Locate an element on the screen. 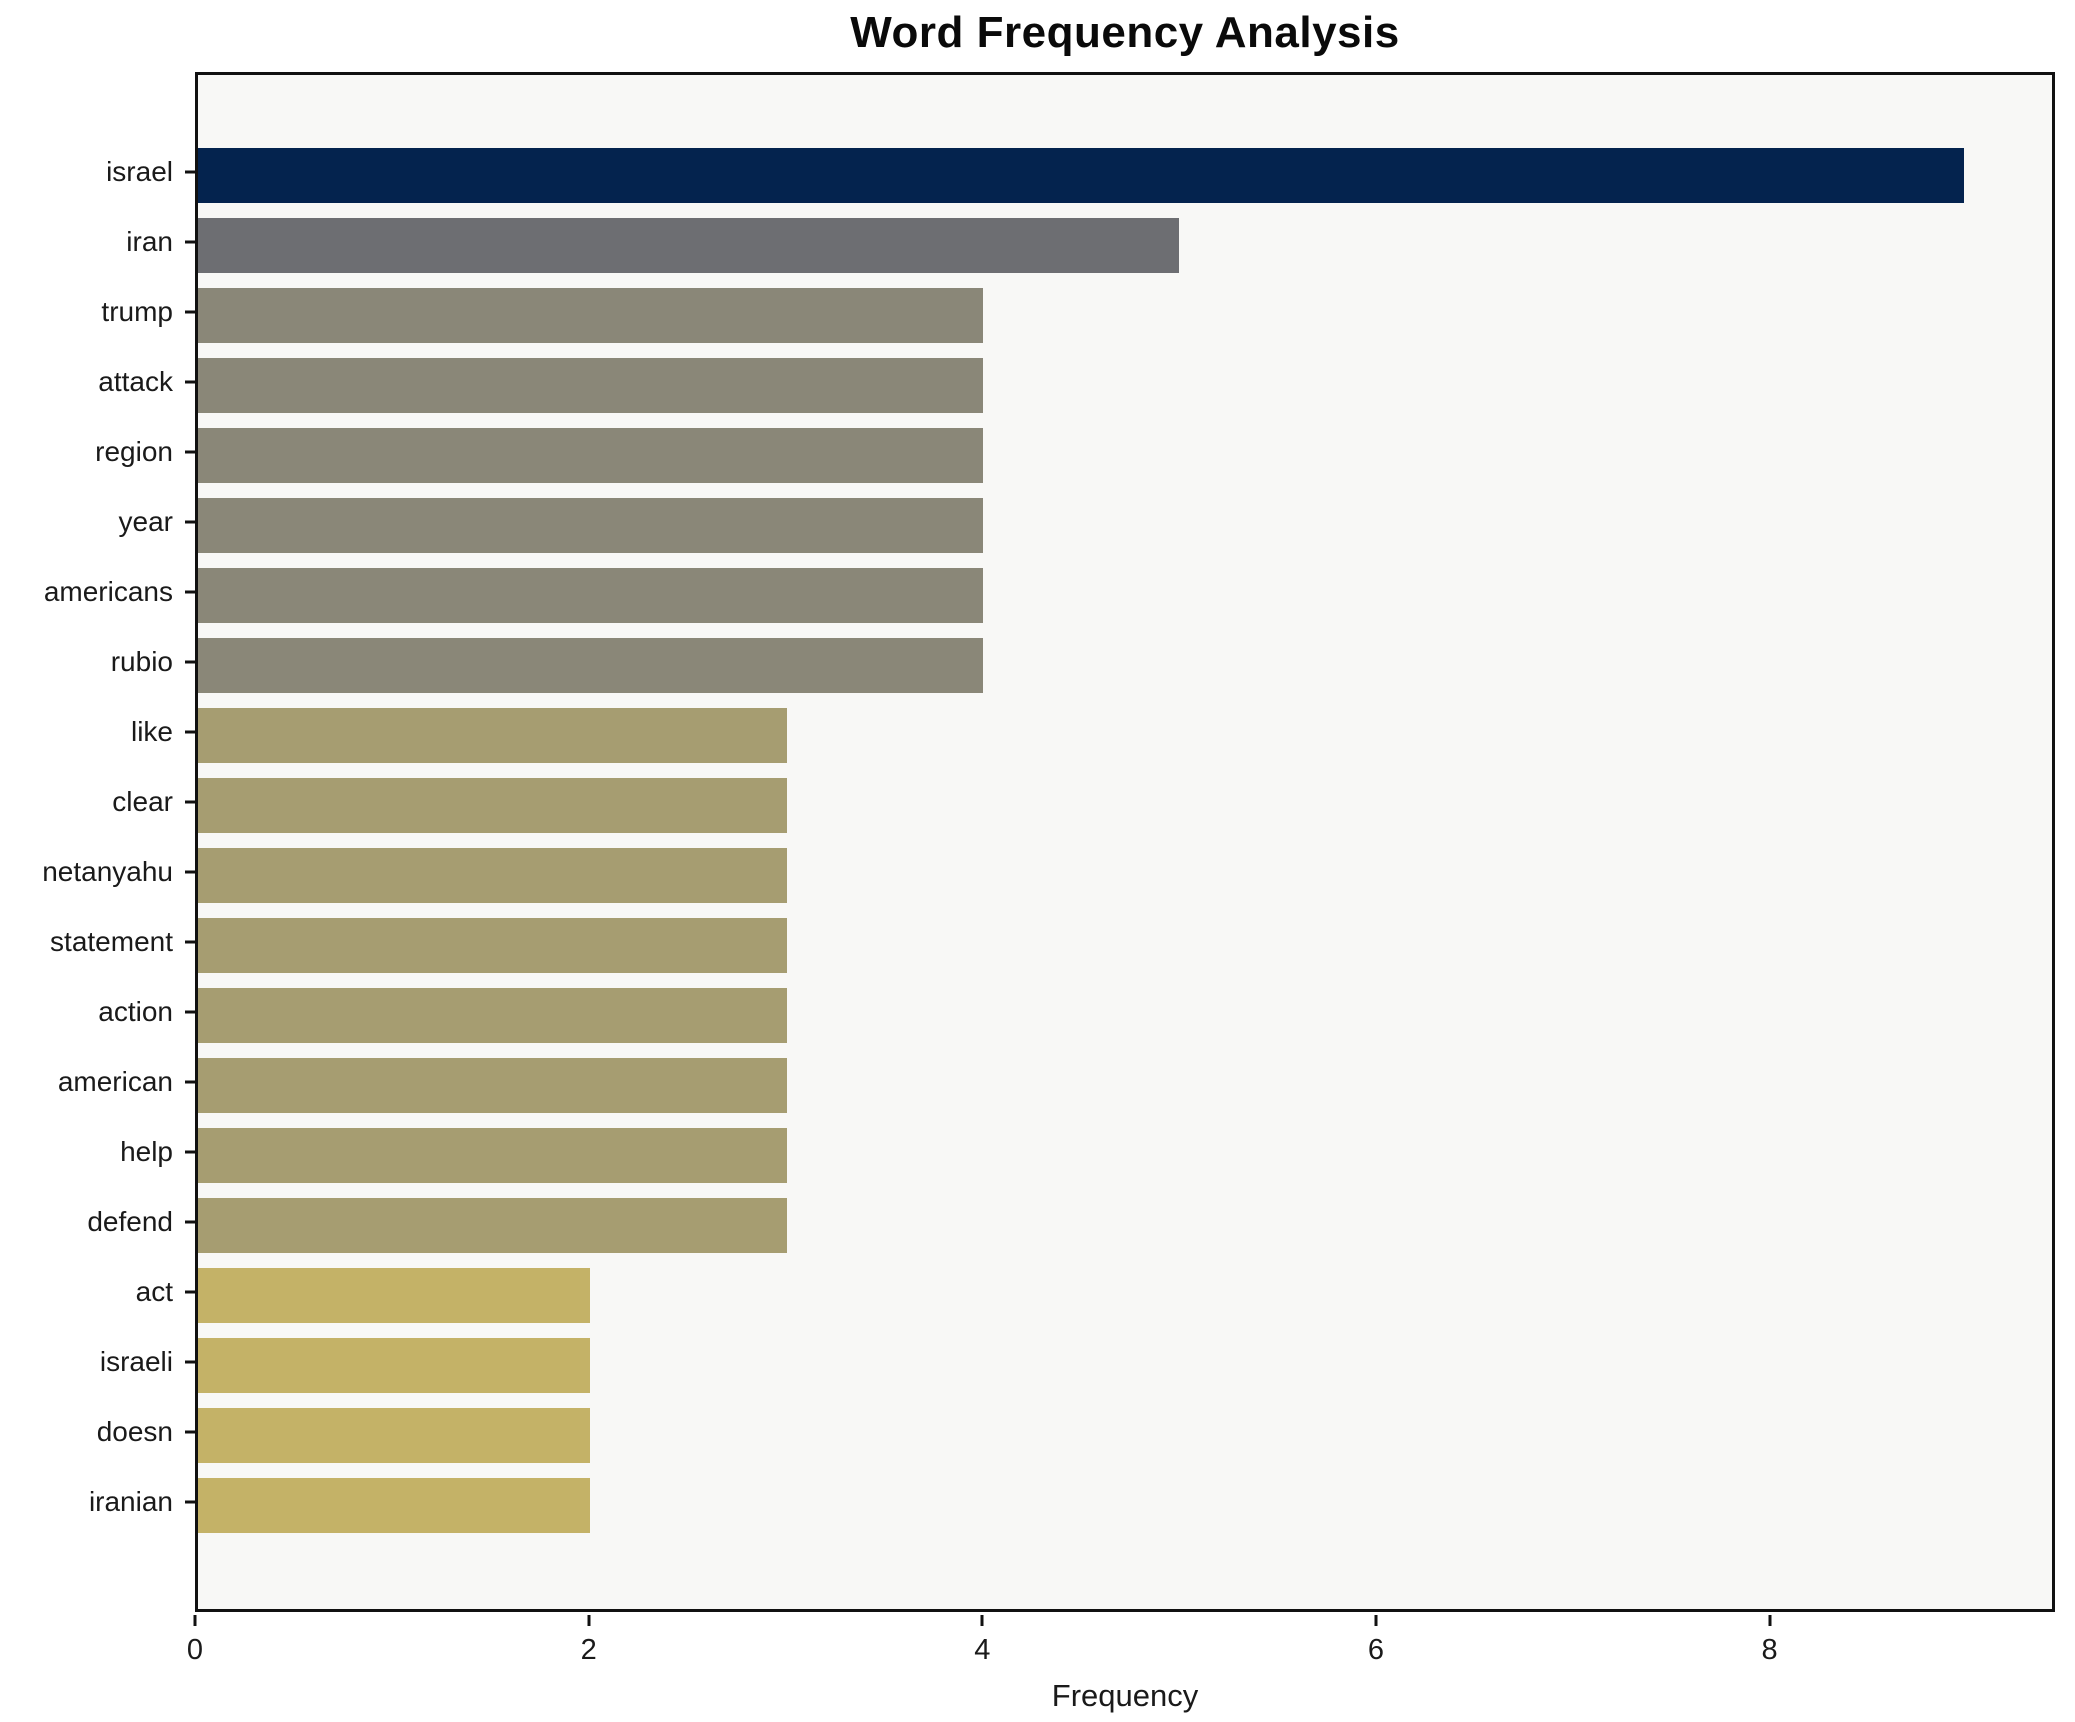 This screenshot has width=2075, height=1722. bar-action is located at coordinates (492, 1015).